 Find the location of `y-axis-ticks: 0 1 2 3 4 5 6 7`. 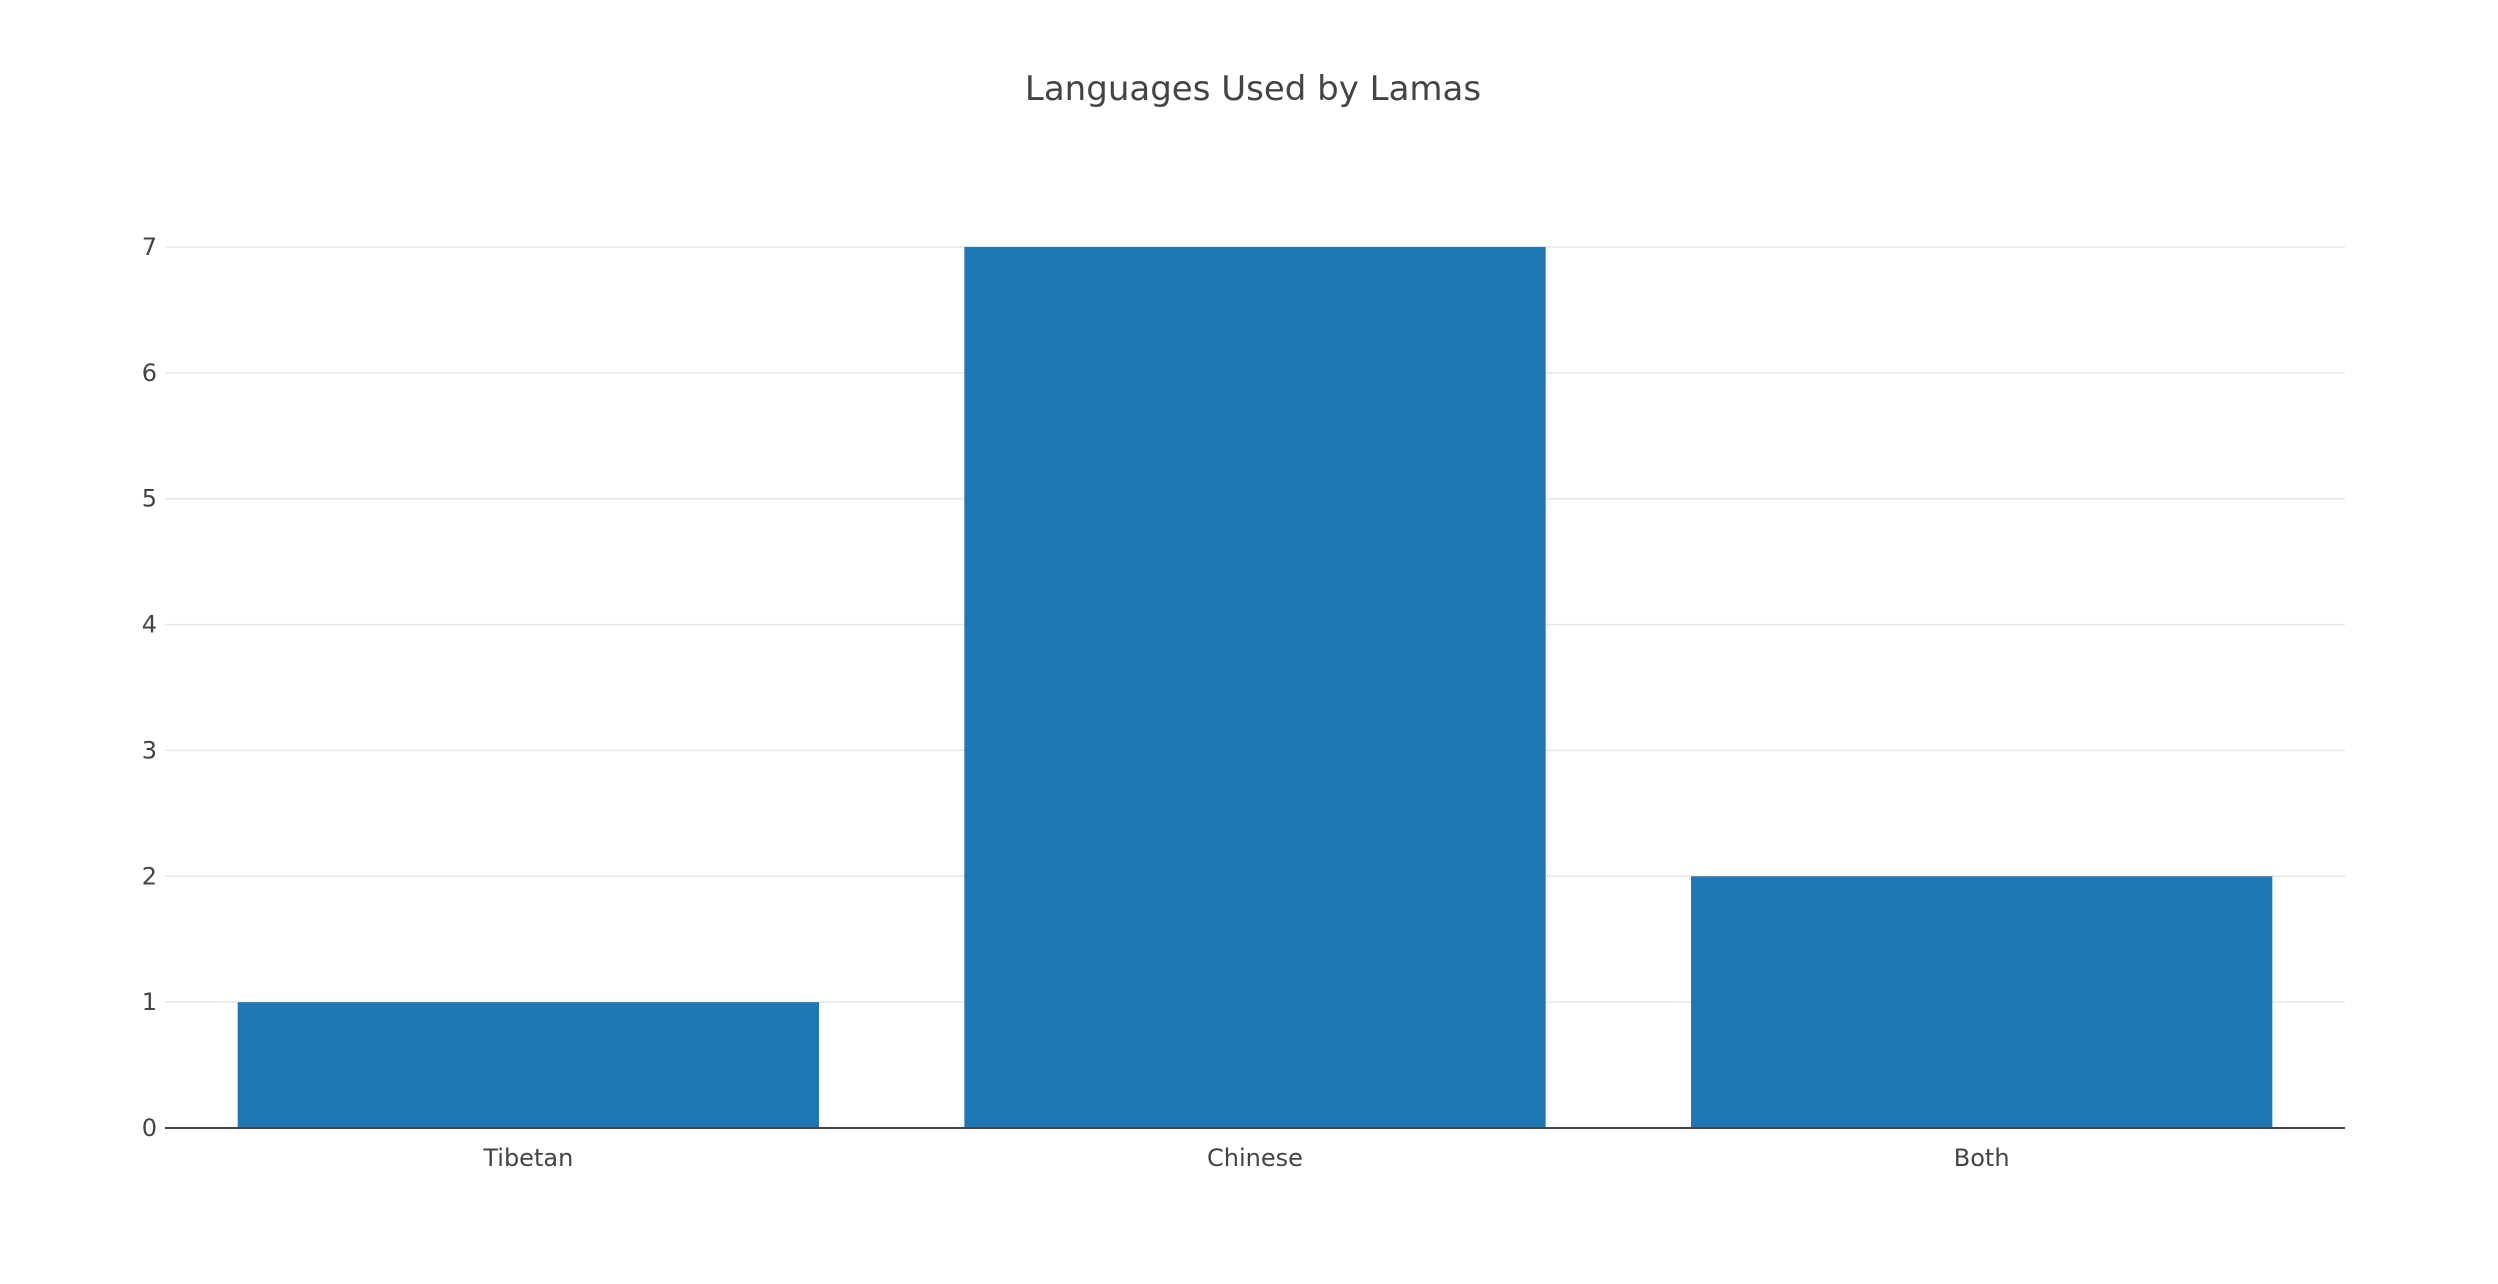

y-axis-ticks: 0 1 2 3 4 5 6 7 is located at coordinates (149, 687).